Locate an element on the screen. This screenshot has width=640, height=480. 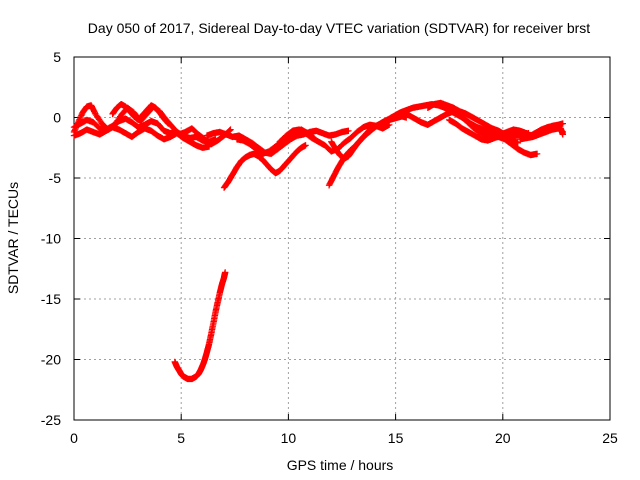
y-tick-label: -25 is located at coordinates (51, 420).